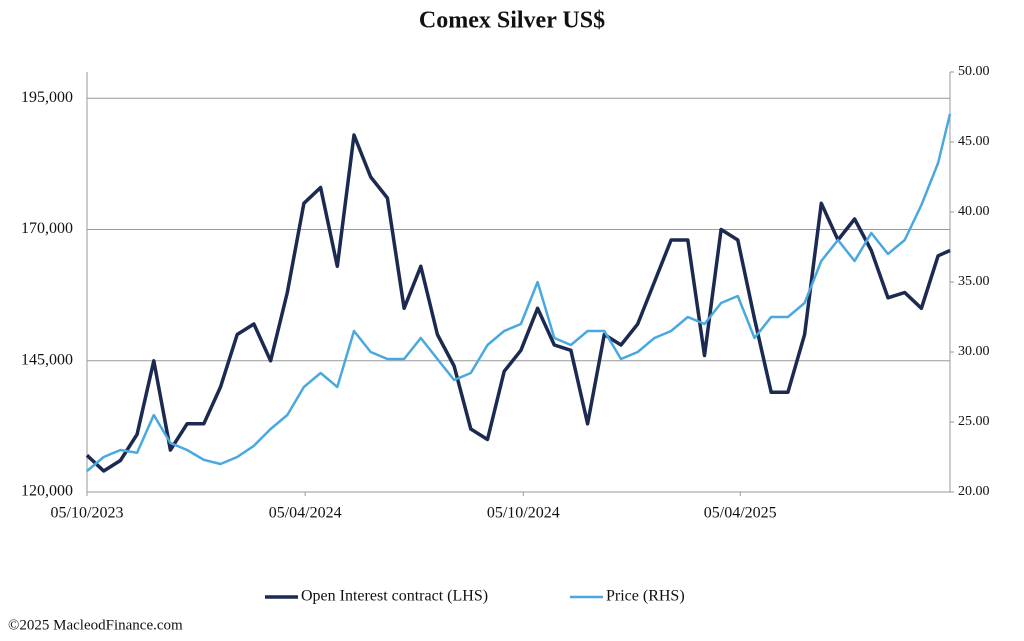 The image size is (1024, 641). I want to click on legend-label: Price (RHS), so click(645, 596).